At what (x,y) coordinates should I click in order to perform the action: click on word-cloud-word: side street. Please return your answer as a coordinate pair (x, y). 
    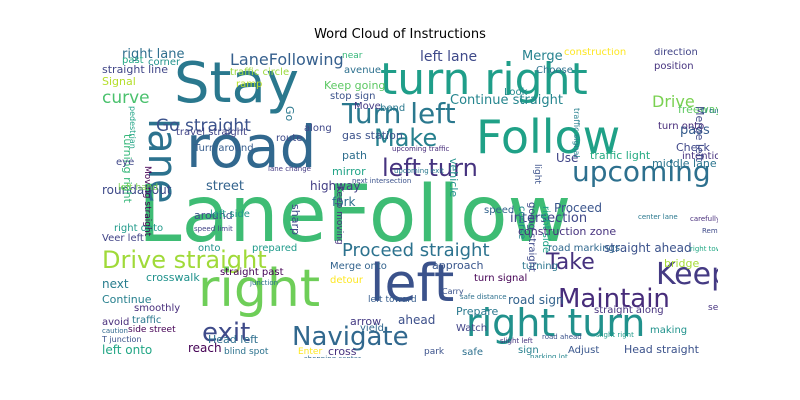
    Looking at the image, I should click on (152, 330).